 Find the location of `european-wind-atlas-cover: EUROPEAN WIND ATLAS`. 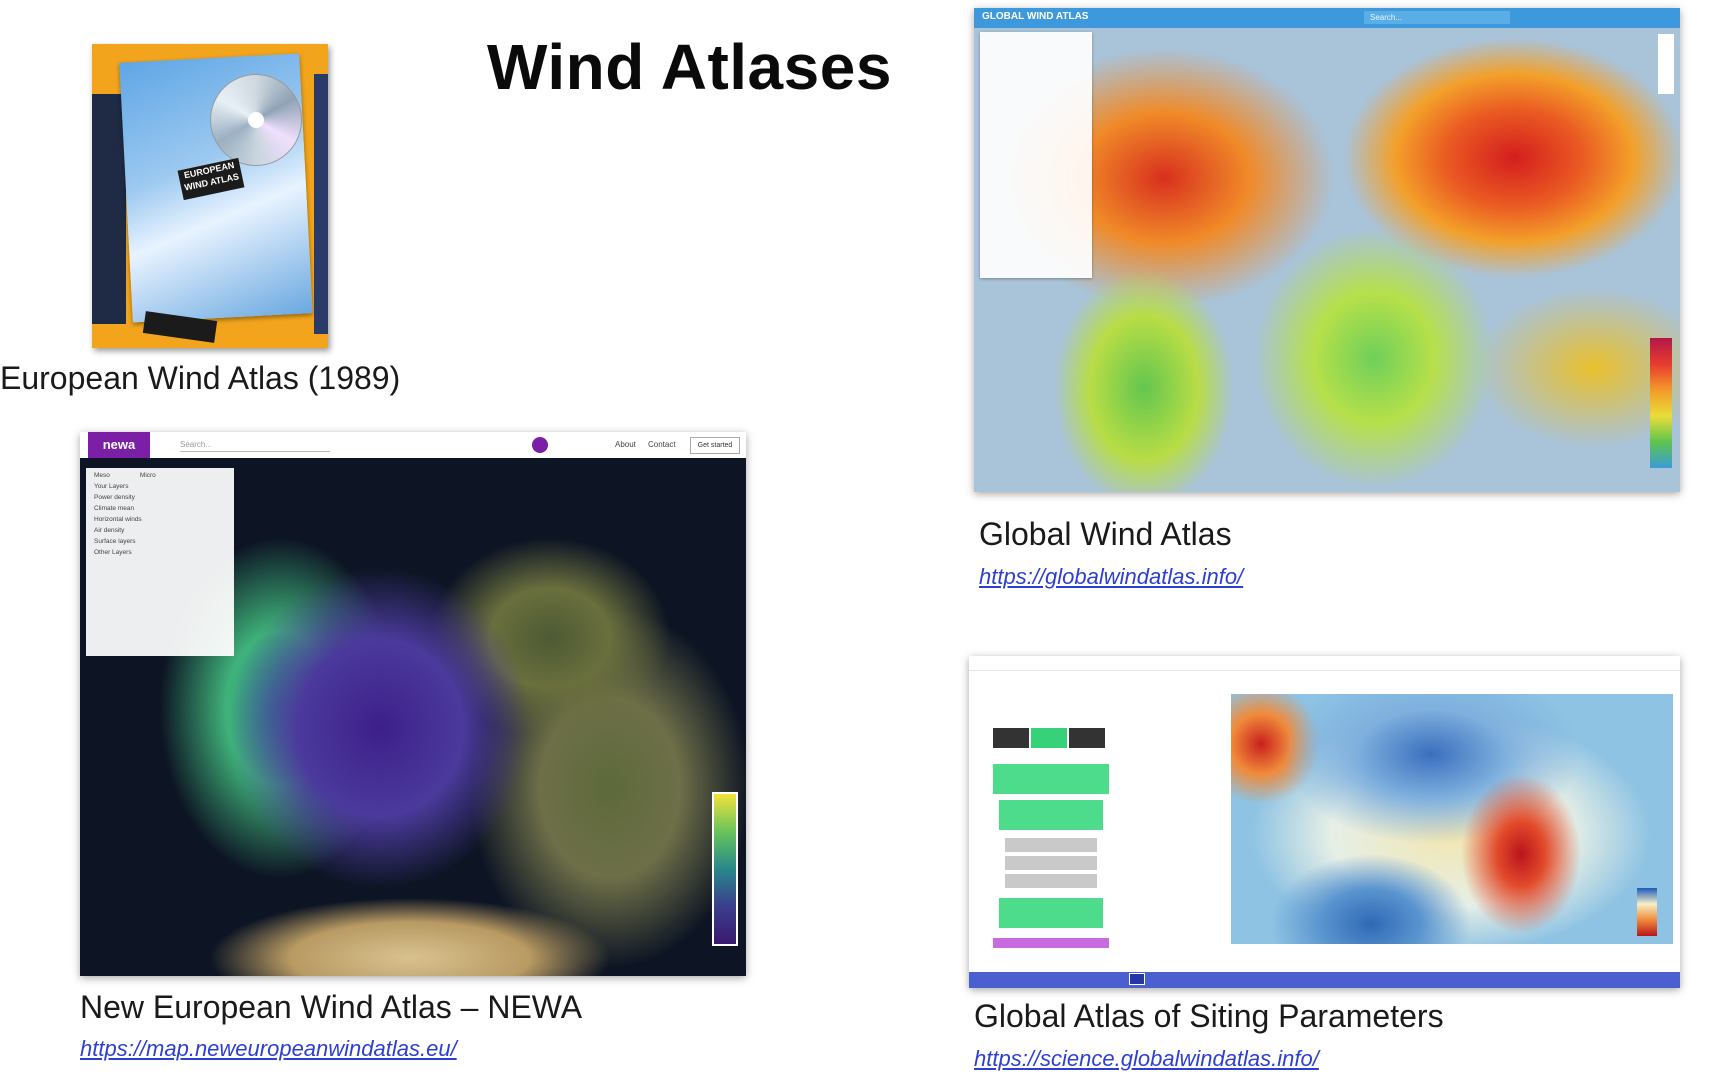

european-wind-atlas-cover: EUROPEAN WIND ATLAS is located at coordinates (210, 196).